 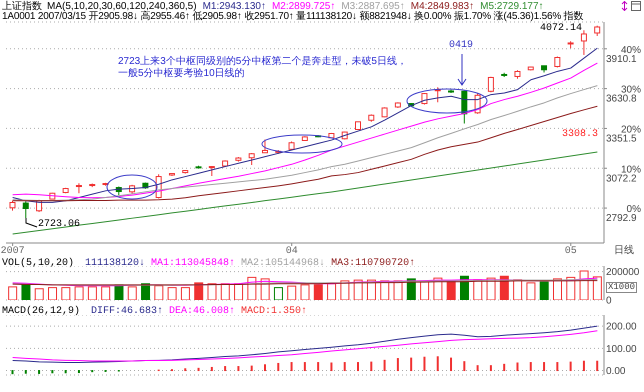 What do you see at coordinates (622, 59) in the screenshot?
I see `y-tick-label: 3910.1` at bounding box center [622, 59].